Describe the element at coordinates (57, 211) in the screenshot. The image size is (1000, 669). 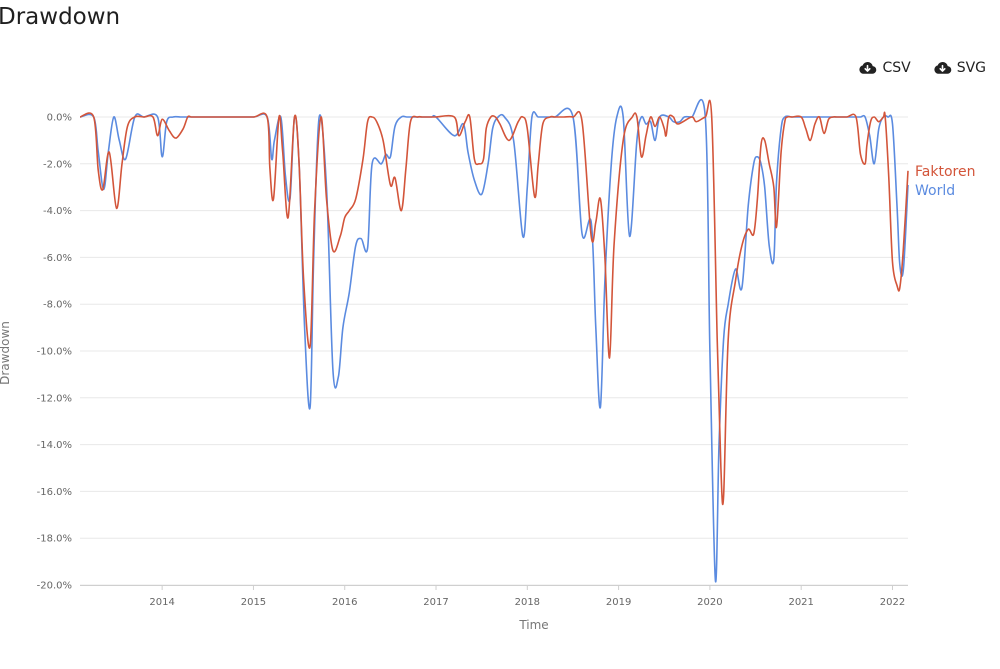
I see `y-tick-label: -4.0%` at that location.